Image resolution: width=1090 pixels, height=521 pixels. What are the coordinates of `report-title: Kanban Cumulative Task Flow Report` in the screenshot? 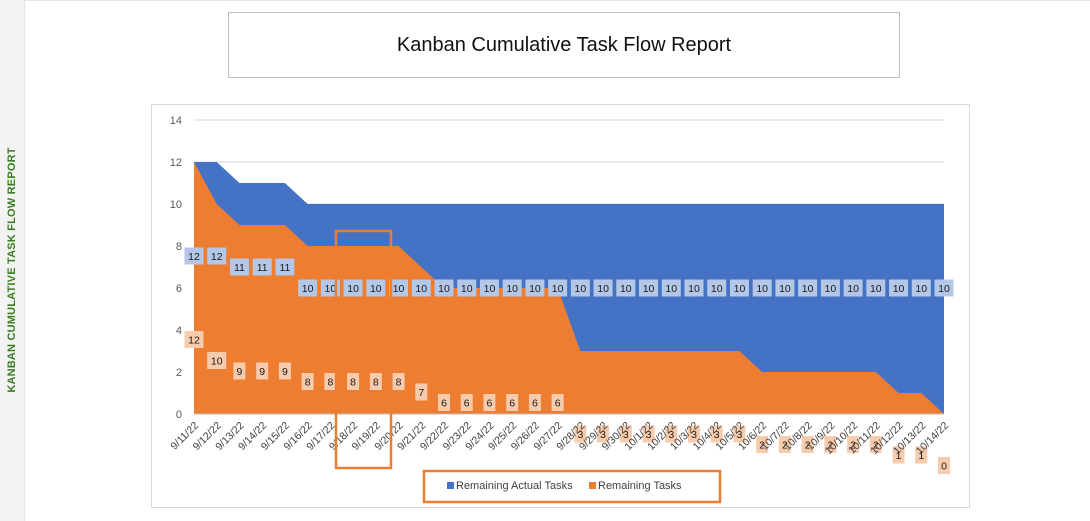 It's located at (564, 44).